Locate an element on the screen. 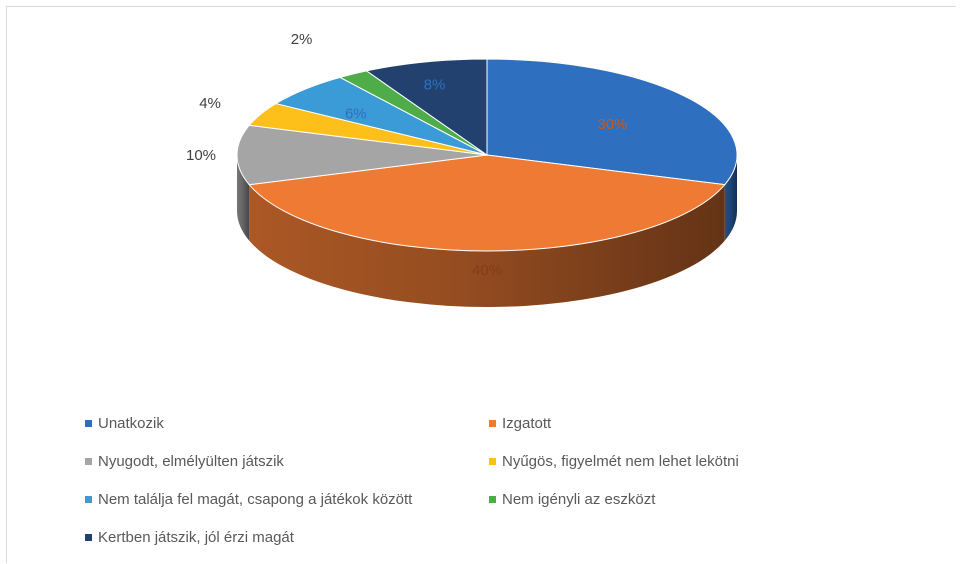 The image size is (962, 564). data-label-4: 4% is located at coordinates (210, 103).